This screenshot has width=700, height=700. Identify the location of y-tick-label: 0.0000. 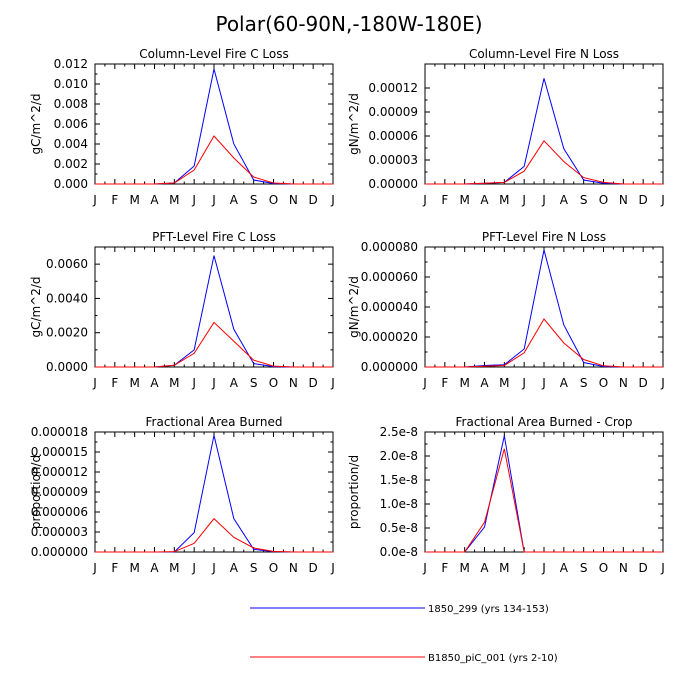
(67, 367).